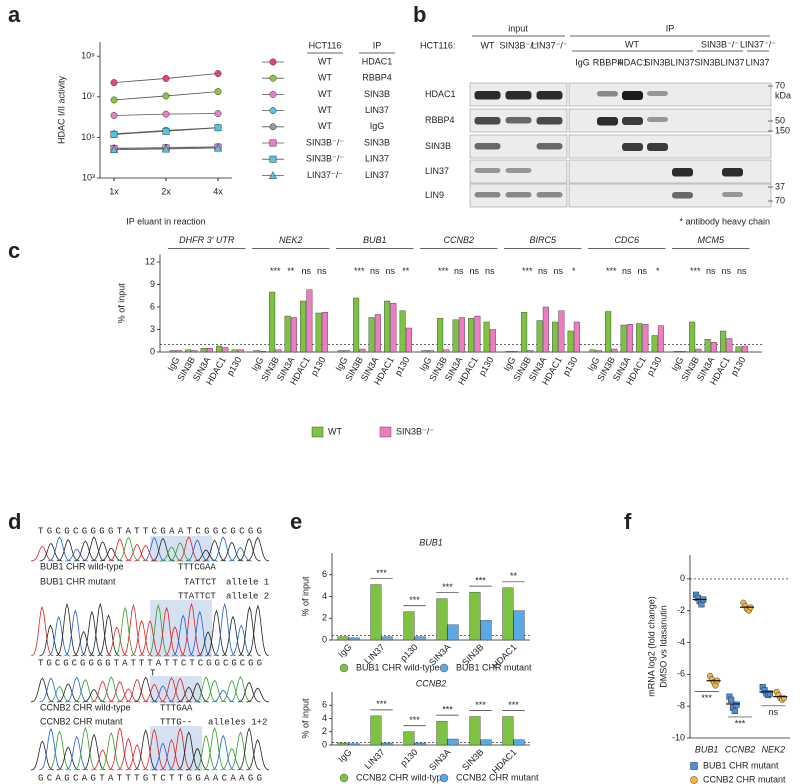 The image size is (800, 784). Describe the element at coordinates (724, 221) in the screenshot. I see `footnote: * antibody heavy chain` at that location.